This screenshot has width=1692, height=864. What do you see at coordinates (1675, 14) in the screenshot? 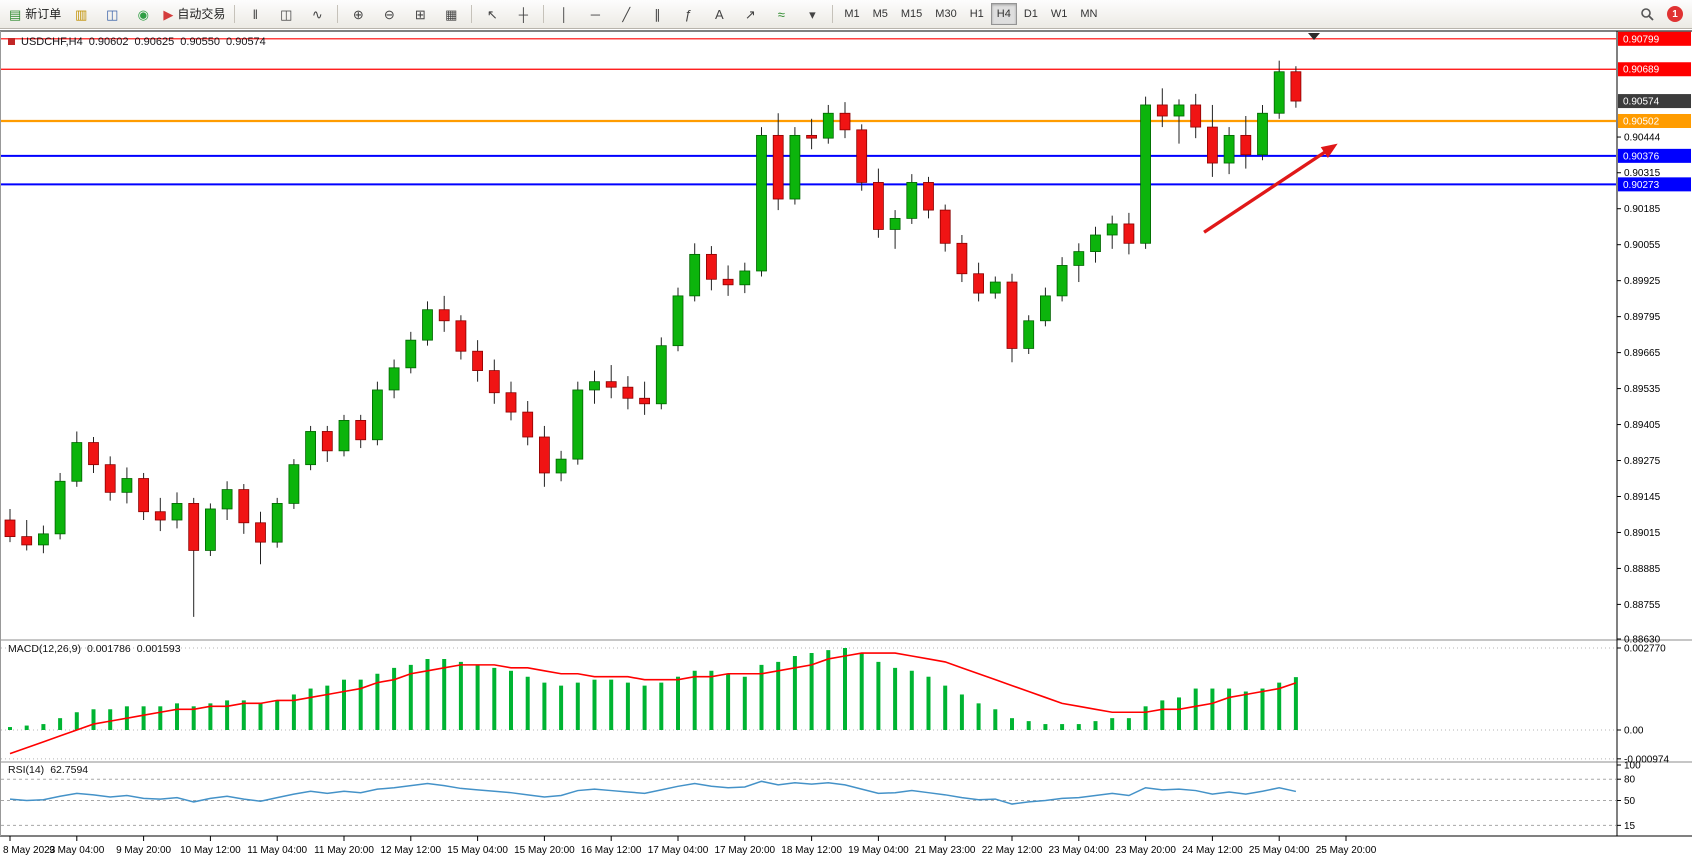
I see `notification-badge: 1` at bounding box center [1675, 14].